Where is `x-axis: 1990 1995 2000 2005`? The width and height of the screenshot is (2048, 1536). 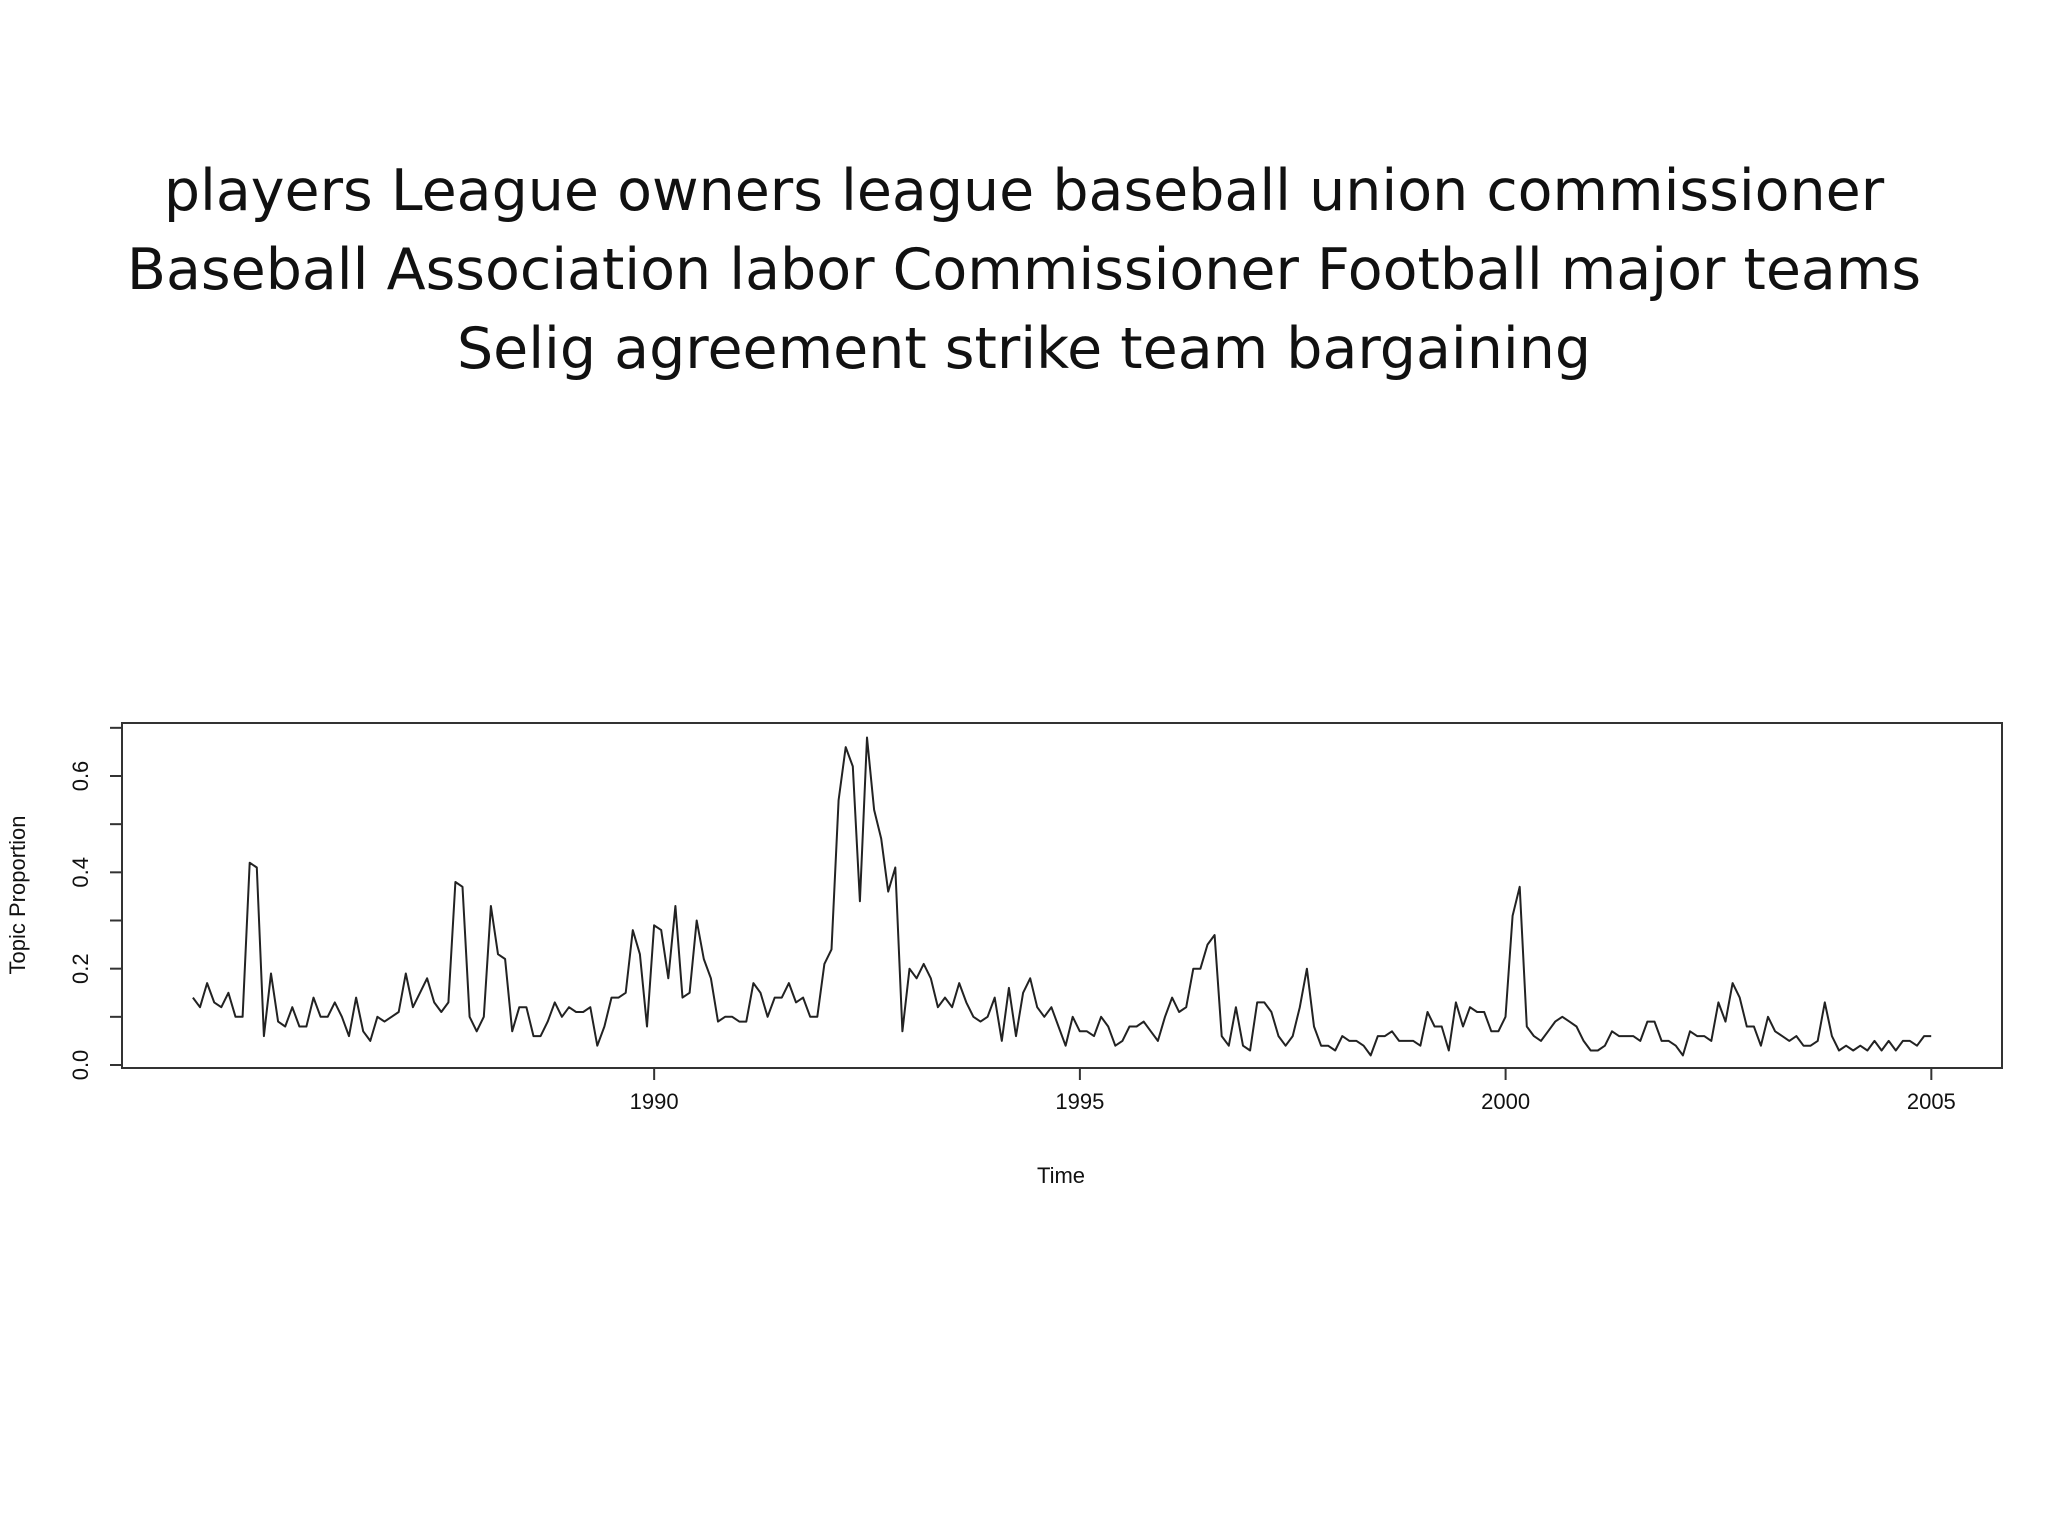
x-axis: 1990 1995 2000 2005 is located at coordinates (1293, 1090).